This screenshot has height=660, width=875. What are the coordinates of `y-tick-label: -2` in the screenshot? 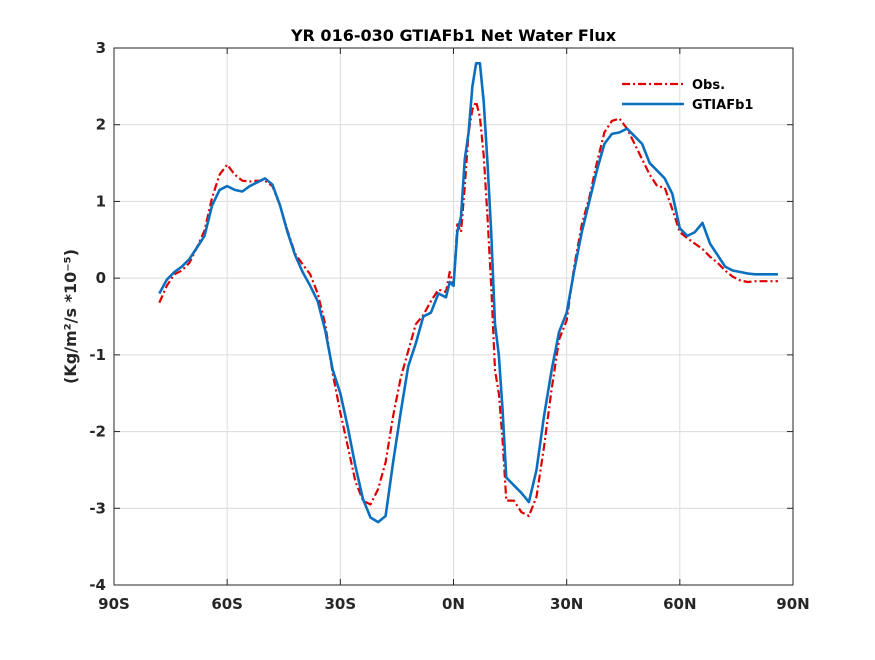 It's located at (97, 432).